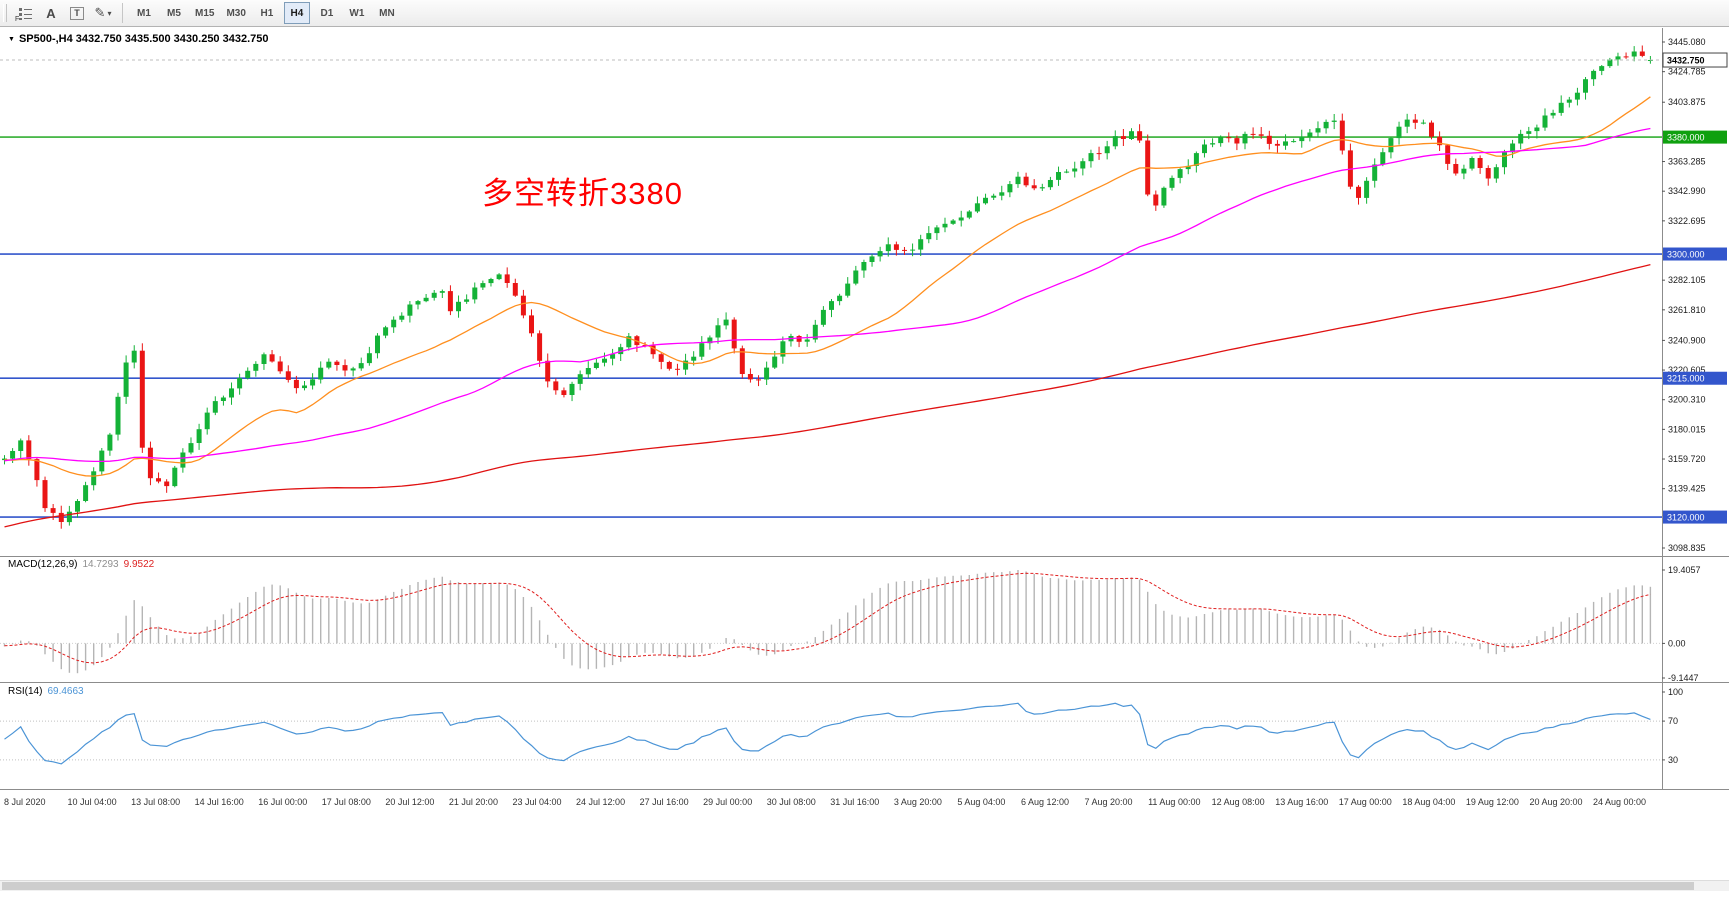 The image size is (1729, 897). Describe the element at coordinates (1365, 802) in the screenshot. I see `time-axis-label: 17 Aug 00:00` at that location.